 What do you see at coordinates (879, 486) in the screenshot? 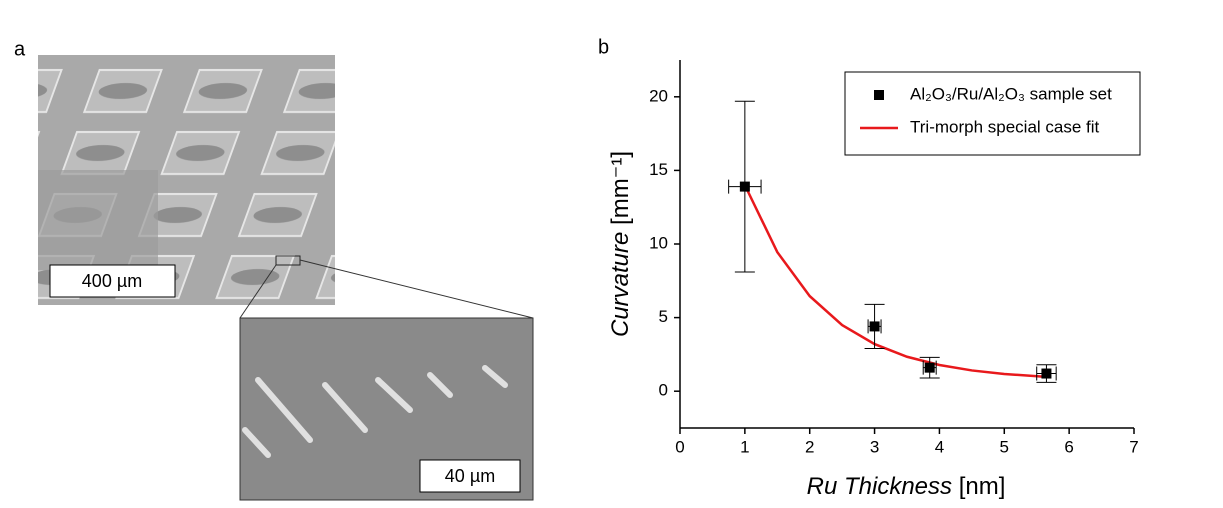
I see `x-label-name: Ru Thickness` at bounding box center [879, 486].